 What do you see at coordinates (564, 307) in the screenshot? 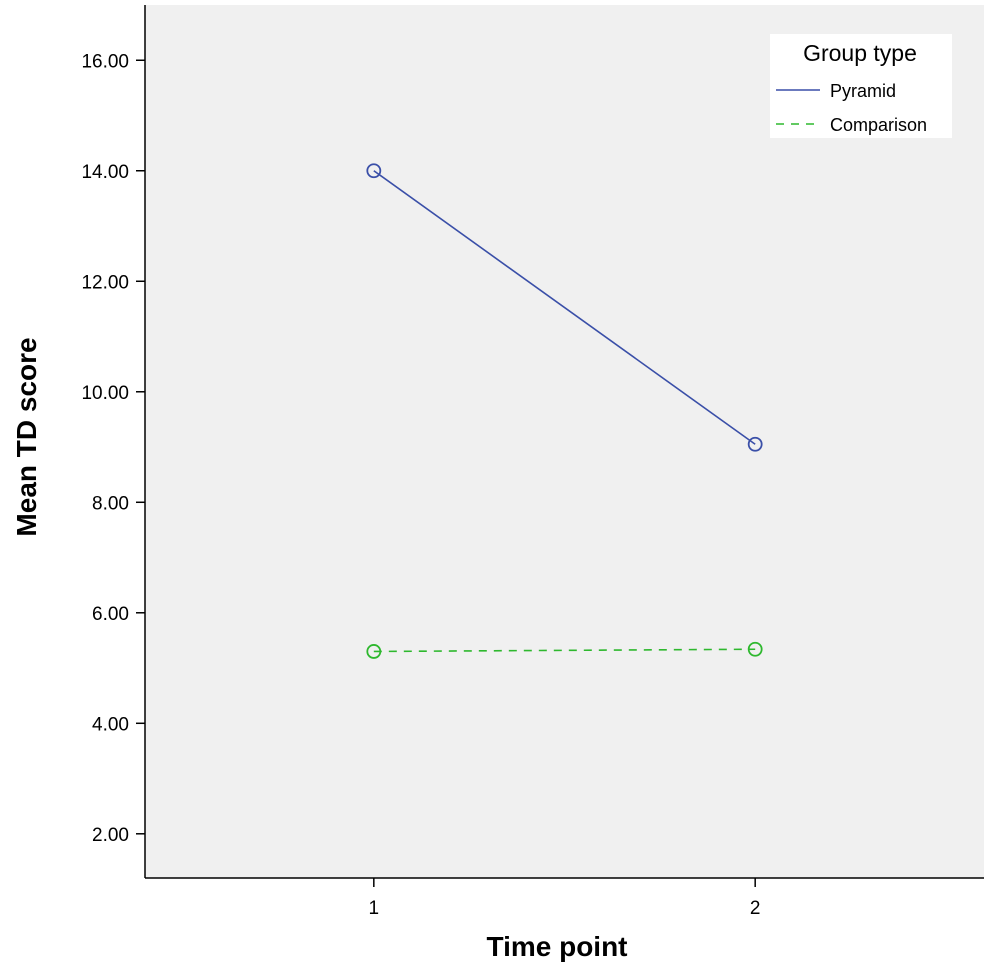
I see `series-line-pyramid` at bounding box center [564, 307].